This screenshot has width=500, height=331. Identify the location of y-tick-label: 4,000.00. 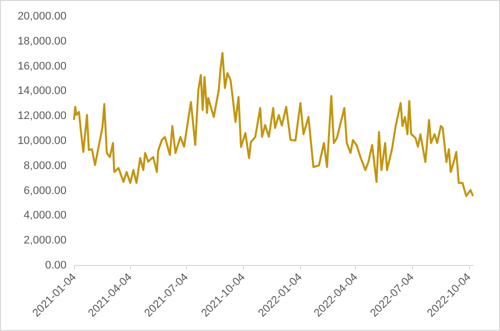
(45, 216).